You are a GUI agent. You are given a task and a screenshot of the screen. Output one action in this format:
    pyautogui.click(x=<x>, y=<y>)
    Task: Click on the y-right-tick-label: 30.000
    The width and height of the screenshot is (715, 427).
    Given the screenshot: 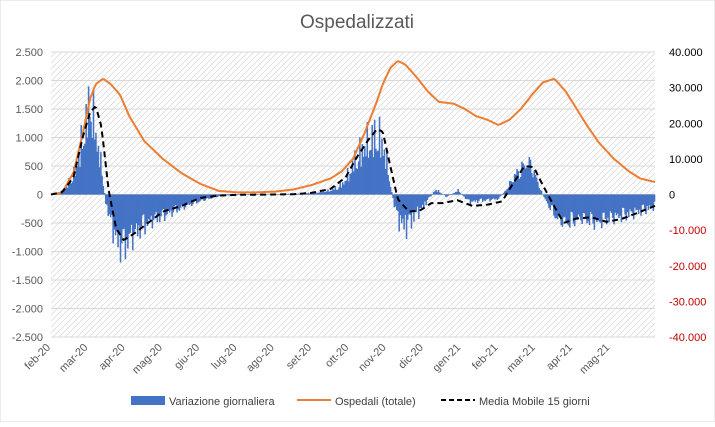 What is the action you would take?
    pyautogui.click(x=686, y=89)
    